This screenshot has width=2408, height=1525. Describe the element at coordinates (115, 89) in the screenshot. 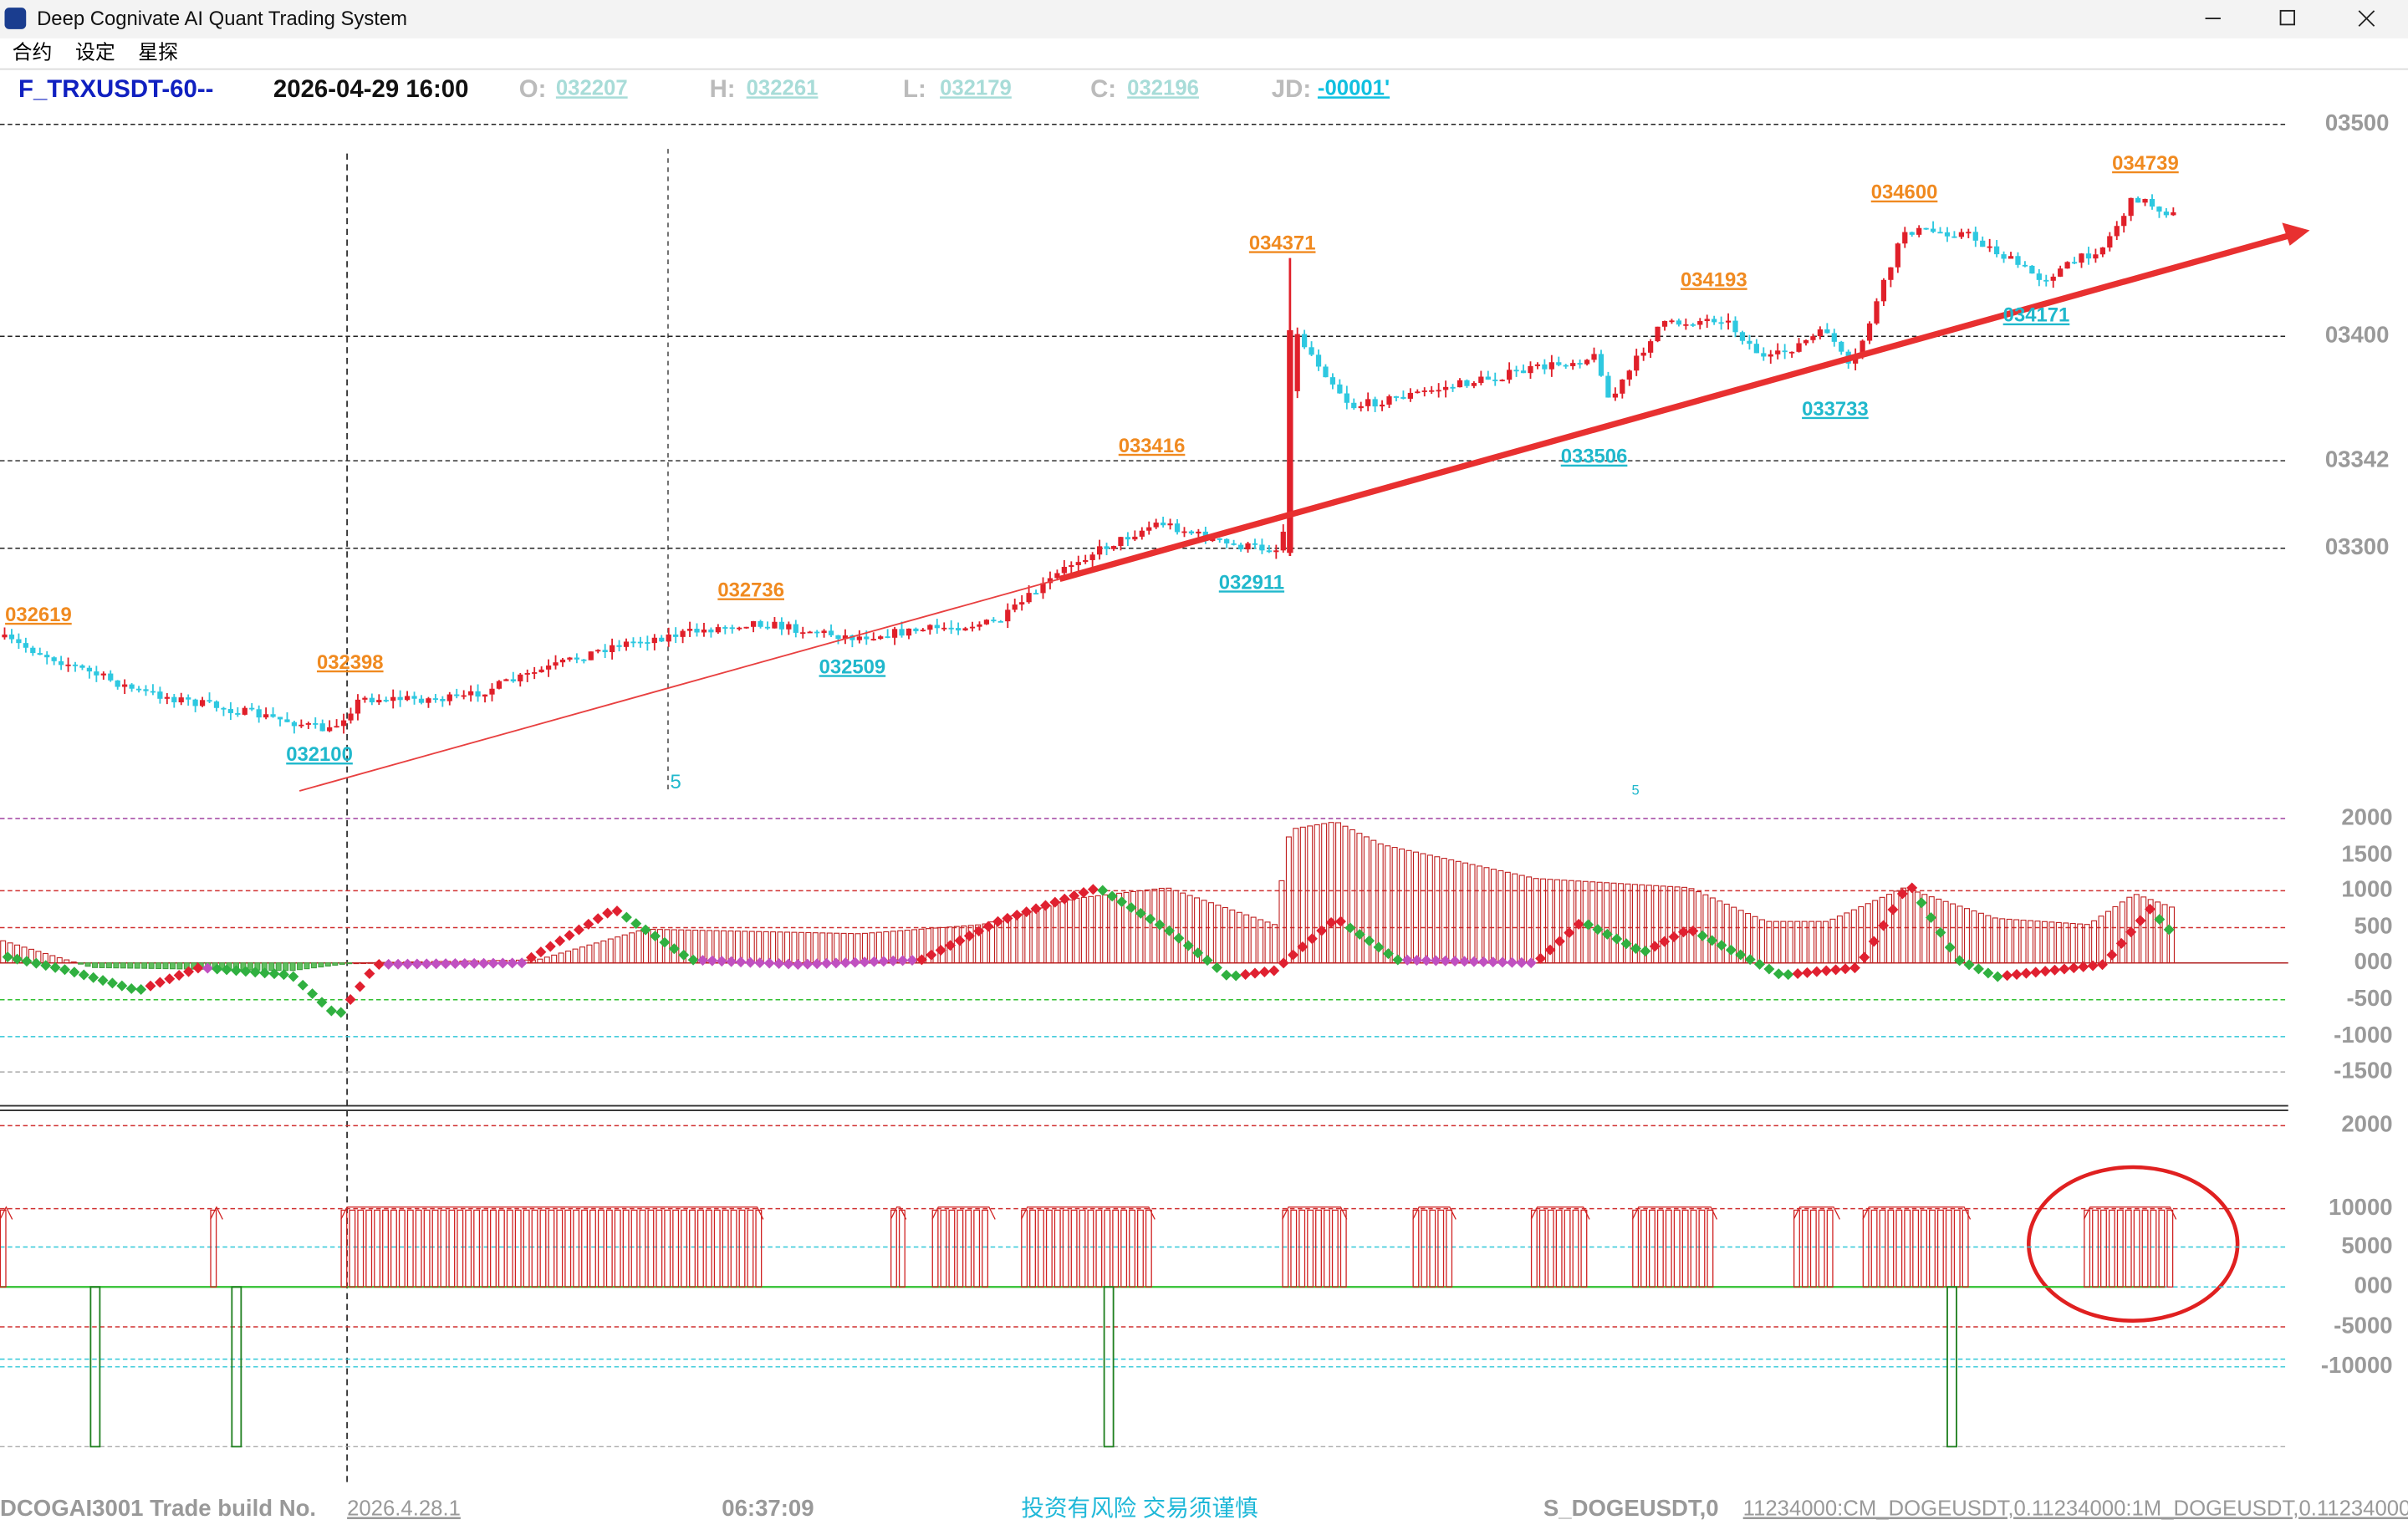

I see `symbol: F_TRXUSDT-60--` at that location.